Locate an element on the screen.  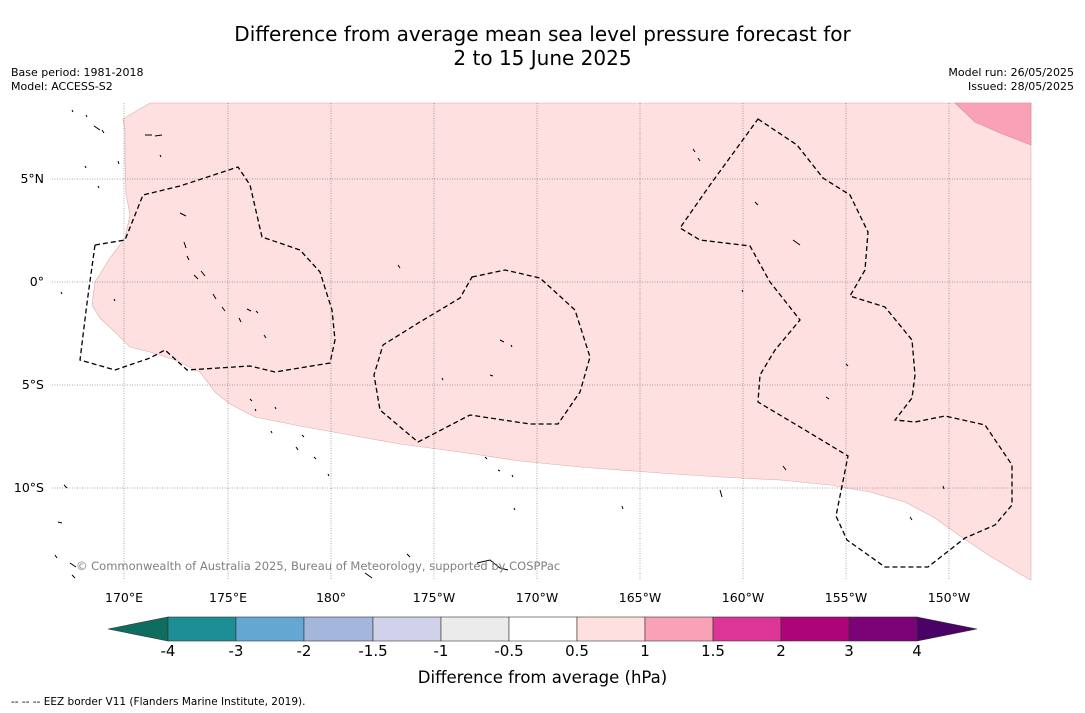
lat-label-5s: 5°S is located at coordinates (32, 384).